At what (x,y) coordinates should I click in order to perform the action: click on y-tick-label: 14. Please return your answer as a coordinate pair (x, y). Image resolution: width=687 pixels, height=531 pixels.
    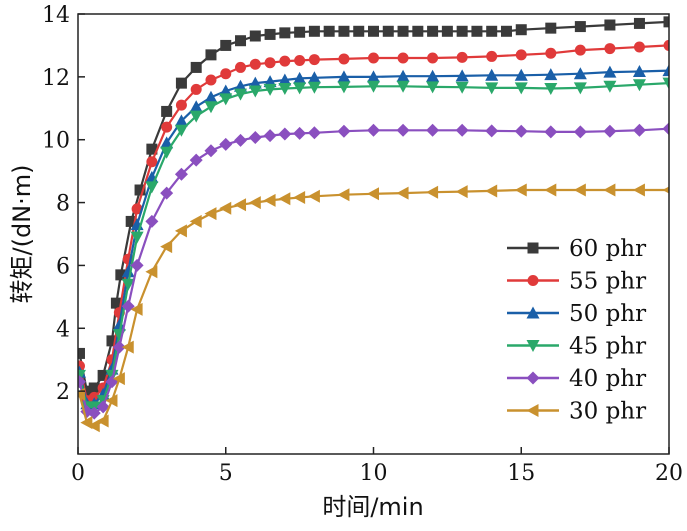
    Looking at the image, I should click on (56, 15).